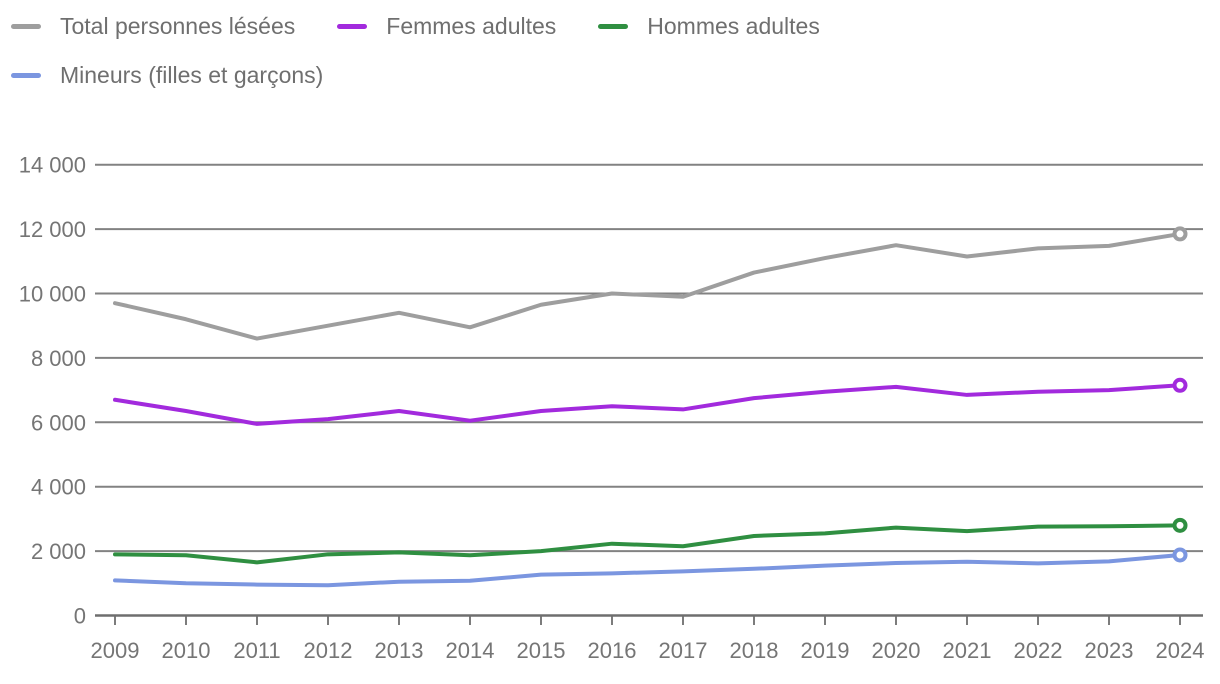 The height and width of the screenshot is (684, 1220). I want to click on y-tick-label: 0, so click(80, 616).